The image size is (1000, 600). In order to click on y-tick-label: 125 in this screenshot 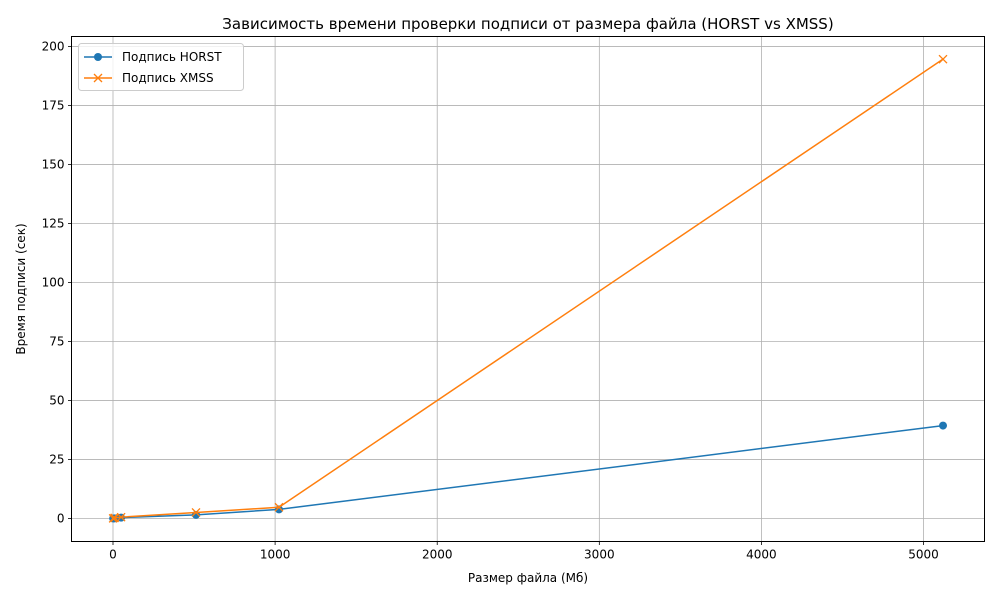, I will do `click(53, 223)`.